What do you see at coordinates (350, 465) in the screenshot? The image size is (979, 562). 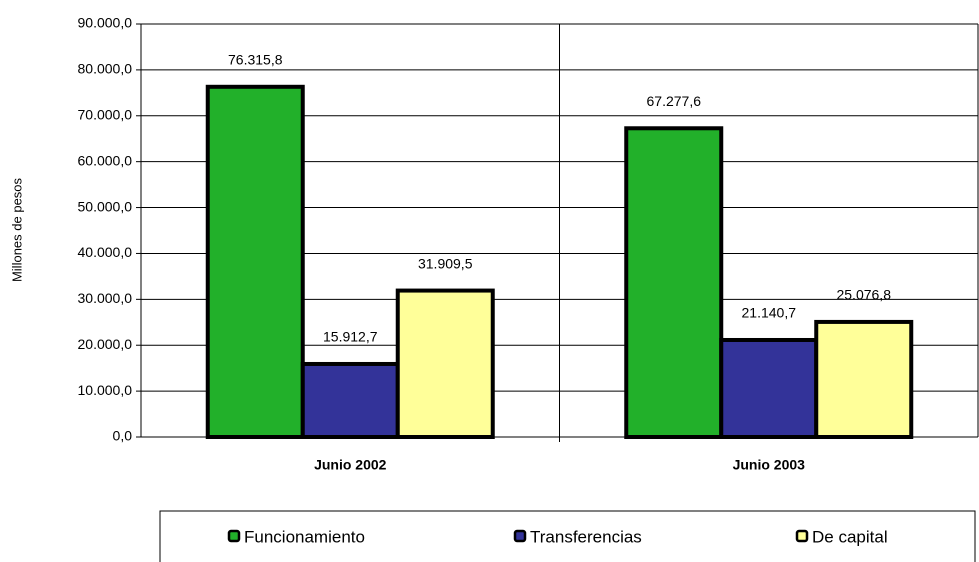 I see `x-tick-label: Junio 2002` at bounding box center [350, 465].